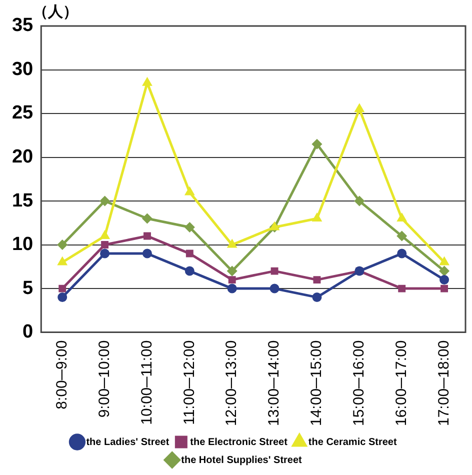 This screenshot has height=475, width=472. Describe the element at coordinates (23, 157) in the screenshot. I see `y-tick-label: 20` at that location.